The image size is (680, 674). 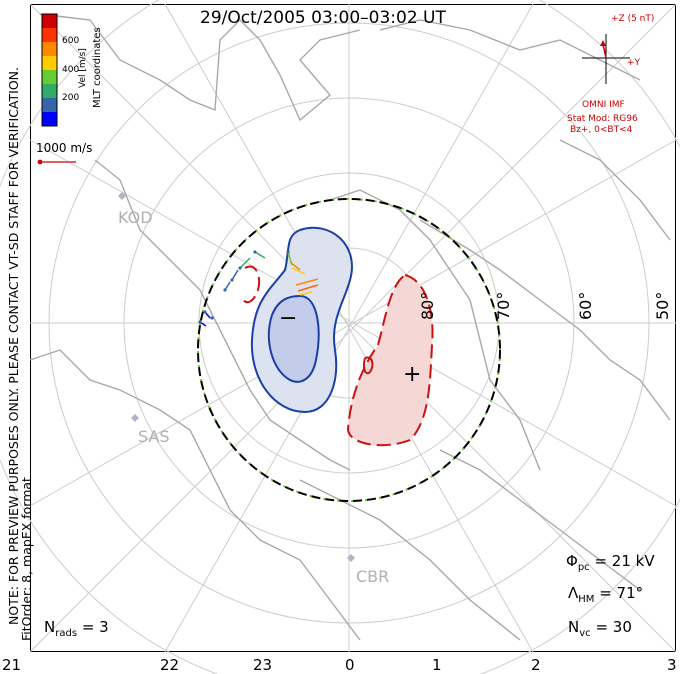 I want to click on positive-cell-marker: +, so click(x=412, y=374).